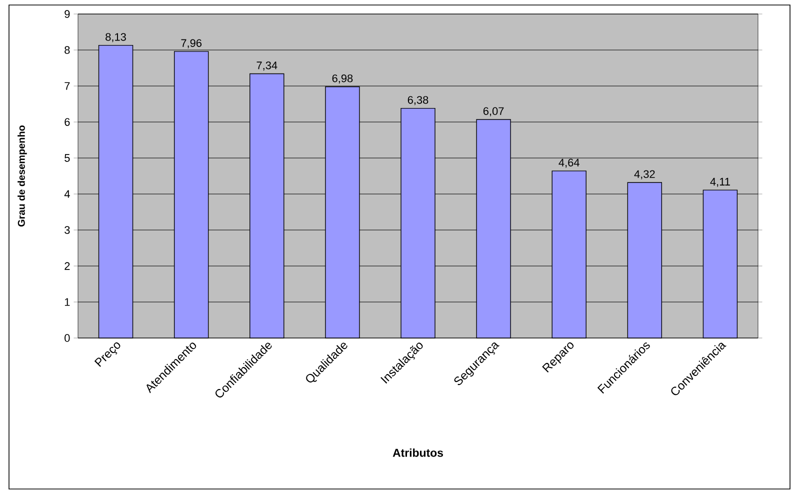 The height and width of the screenshot is (494, 796). Describe the element at coordinates (342, 79) in the screenshot. I see `data-label: 6,98` at that location.